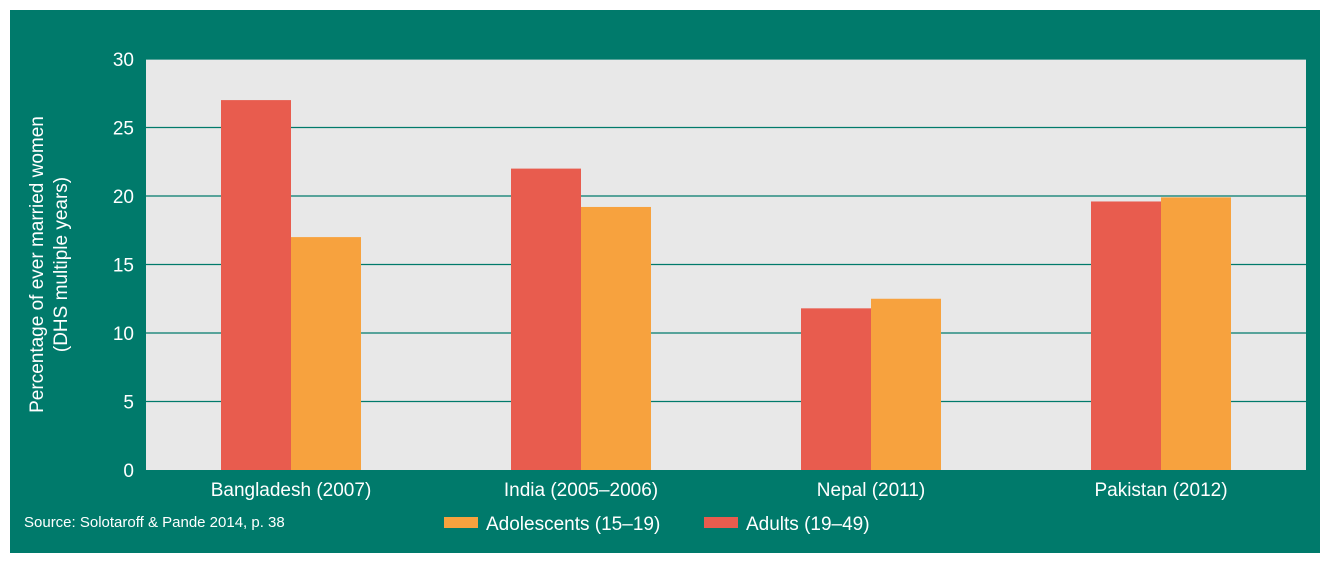 This screenshot has width=1330, height=563. Describe the element at coordinates (128, 403) in the screenshot. I see `y-tick-label: 5` at that location.